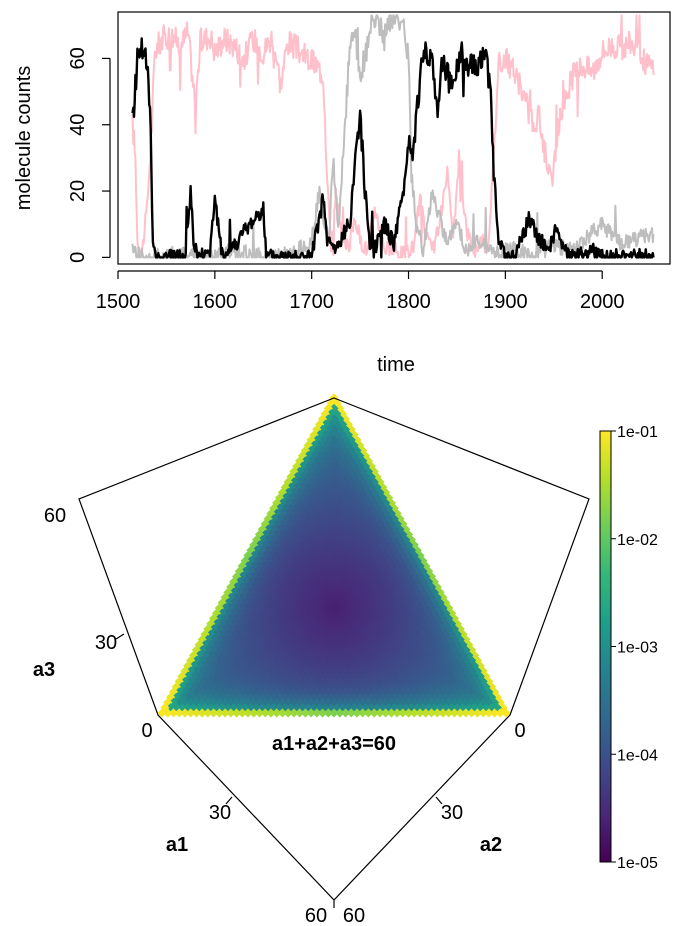 This screenshot has width=688, height=926. What do you see at coordinates (360, 291) in the screenshot?
I see `x-axis: 1500 1600 1700 1800 1900 2000` at bounding box center [360, 291].